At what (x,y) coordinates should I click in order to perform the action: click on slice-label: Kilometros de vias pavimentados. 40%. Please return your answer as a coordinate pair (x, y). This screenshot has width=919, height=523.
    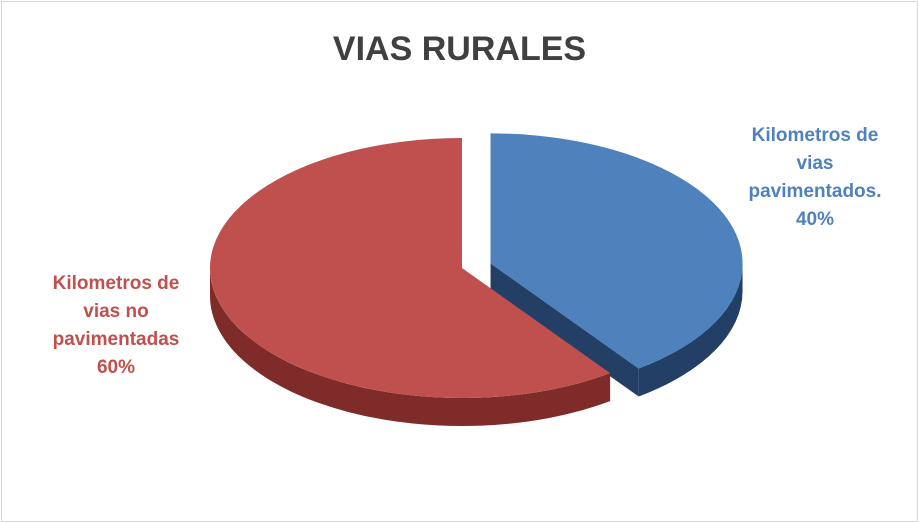
    Looking at the image, I should click on (815, 178).